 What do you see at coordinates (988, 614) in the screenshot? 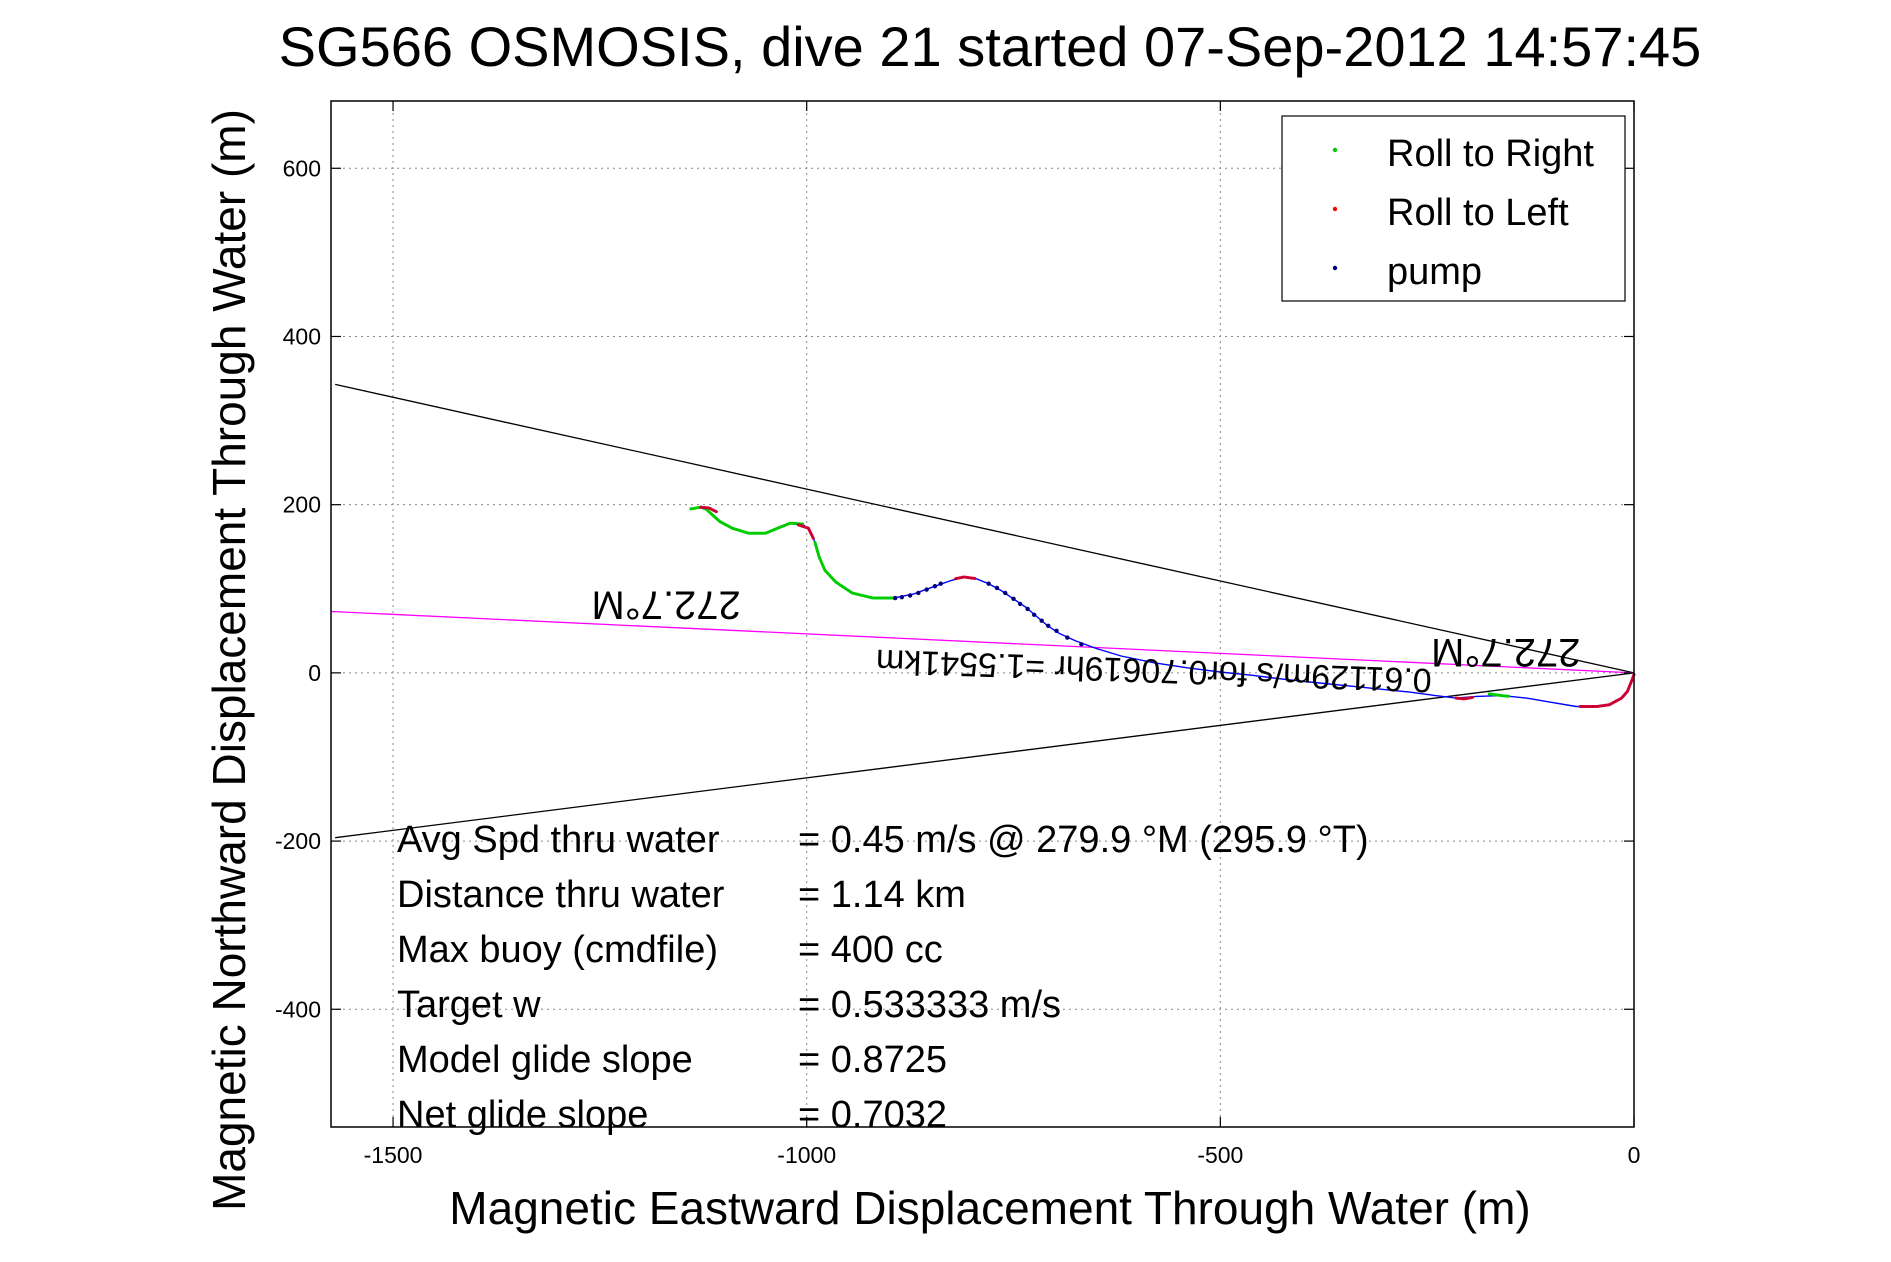
I see `pump-points` at bounding box center [988, 614].